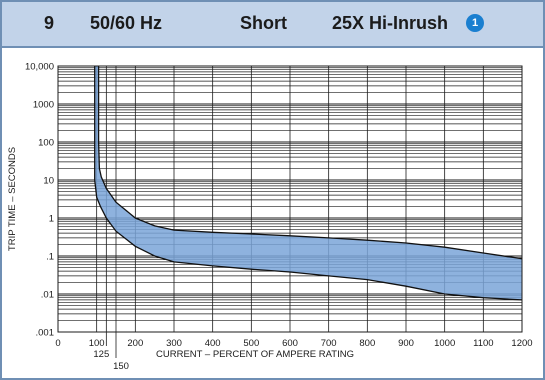 The width and height of the screenshot is (545, 380). What do you see at coordinates (390, 23) in the screenshot?
I see `curve-name: 25X Hi-Inrush` at bounding box center [390, 23].